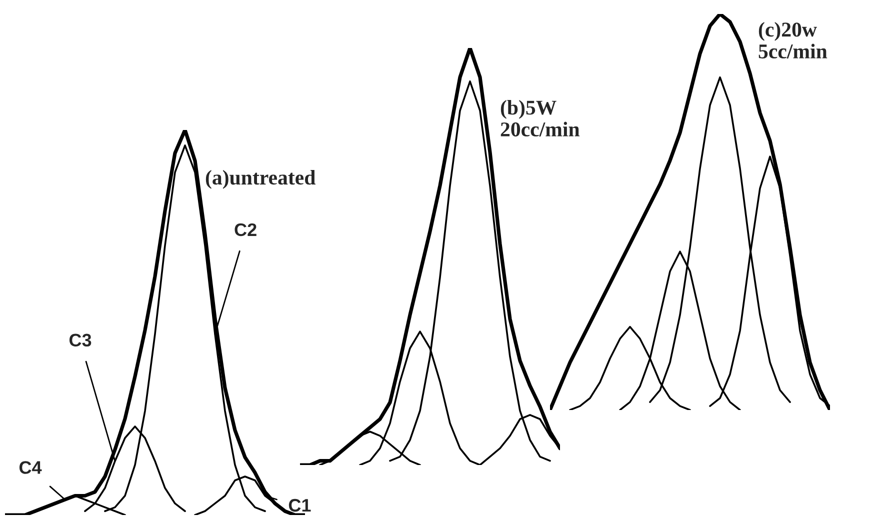 Image resolution: width=891 pixels, height=518 pixels. Describe the element at coordinates (80, 340) in the screenshot. I see `text: C3` at that location.